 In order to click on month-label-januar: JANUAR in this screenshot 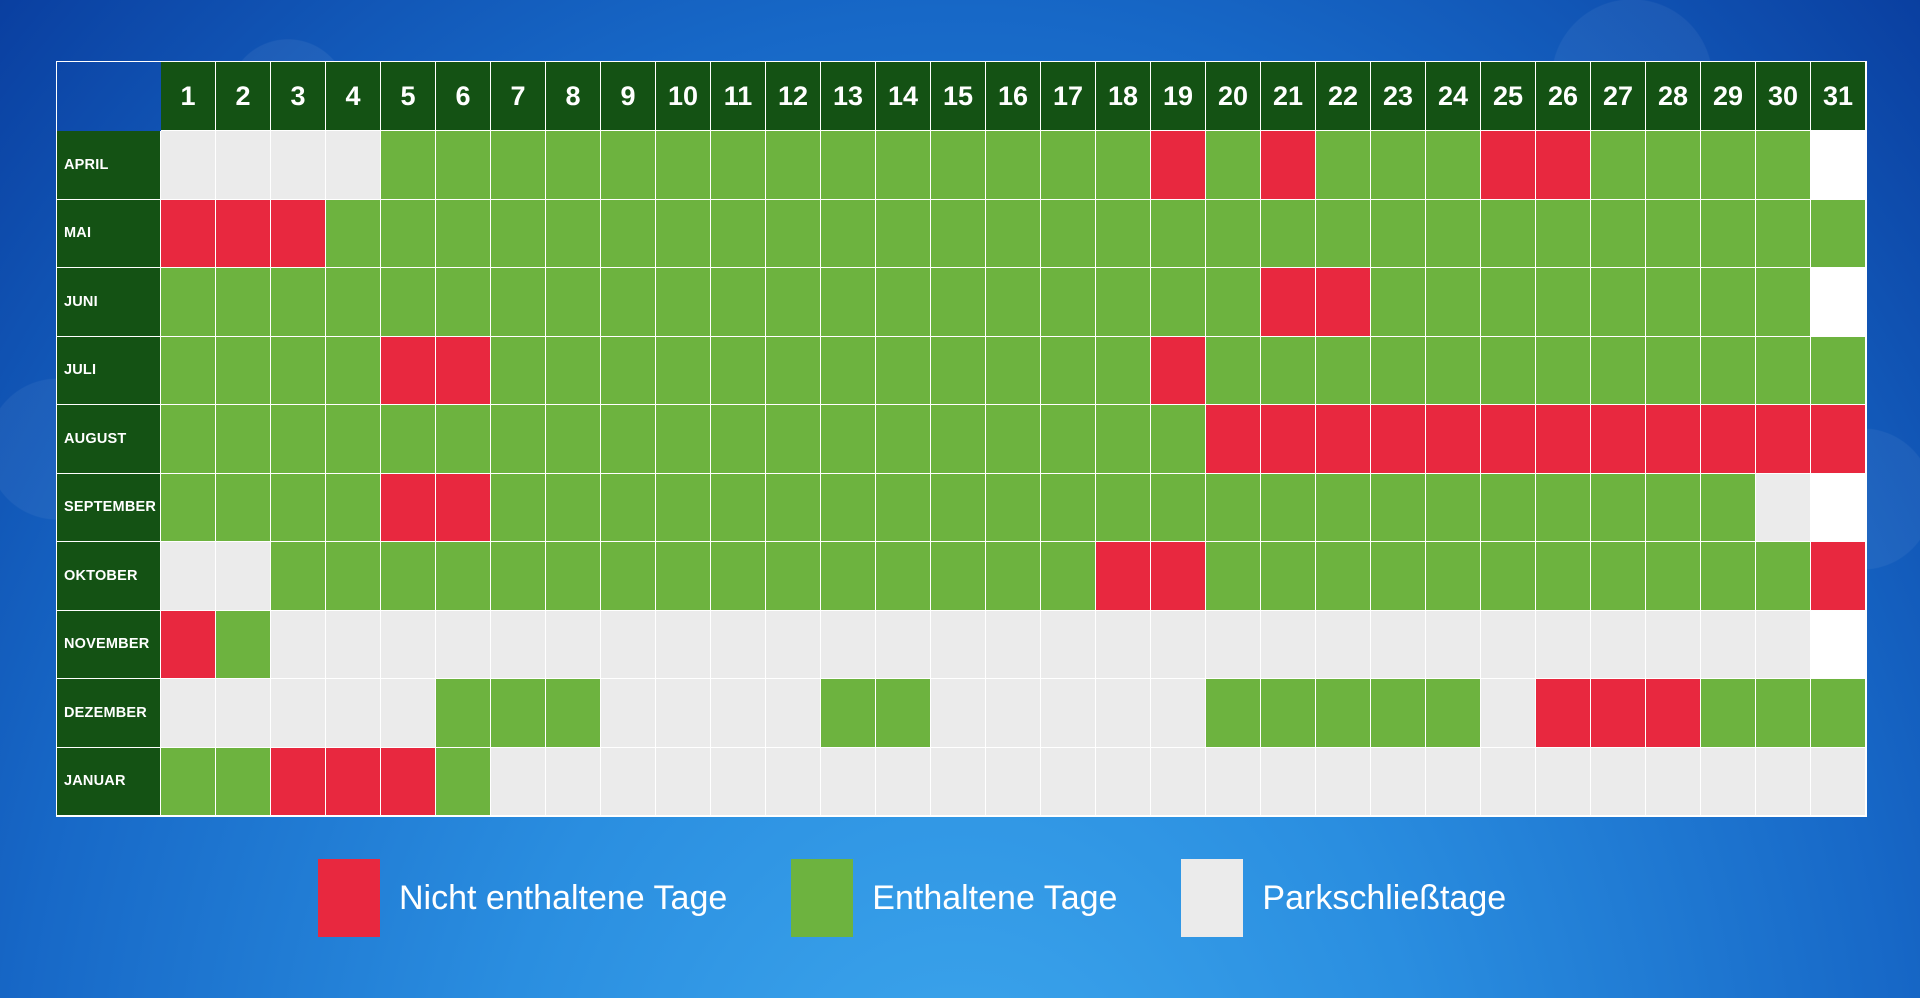, I will do `click(109, 781)`.